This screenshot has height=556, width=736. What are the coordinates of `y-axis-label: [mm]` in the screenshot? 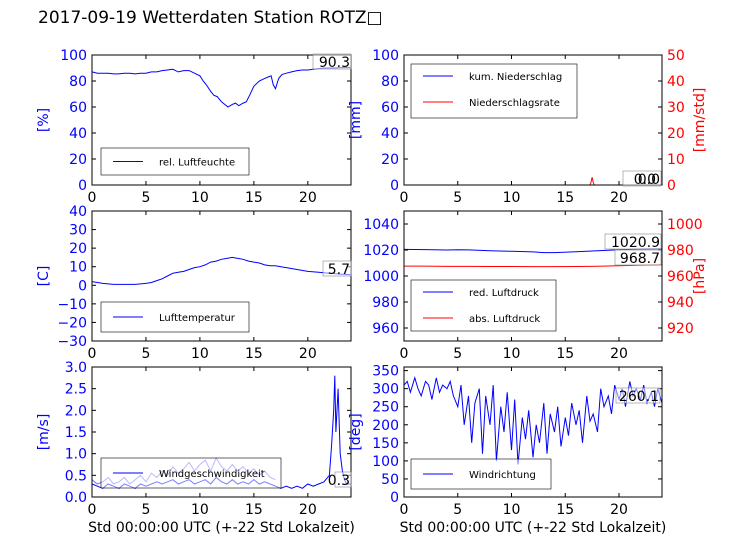 It's located at (356, 120).